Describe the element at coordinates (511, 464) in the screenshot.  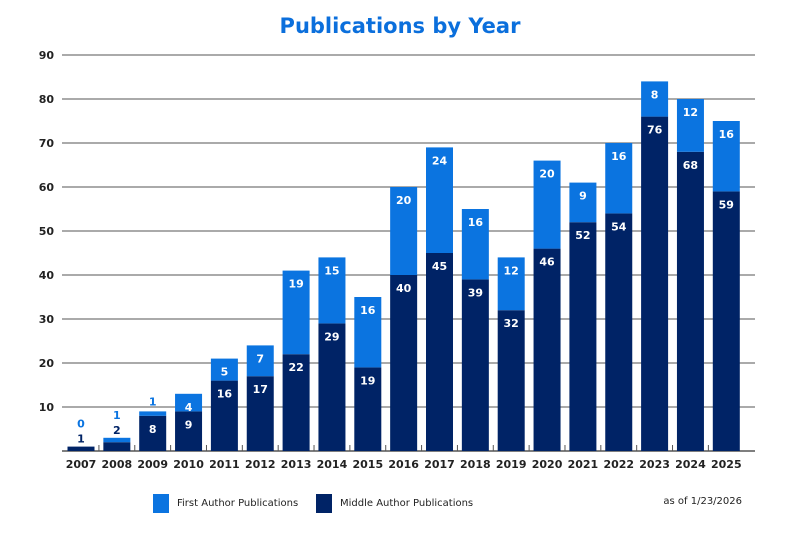
I see `x-tick-label: 2019` at that location.